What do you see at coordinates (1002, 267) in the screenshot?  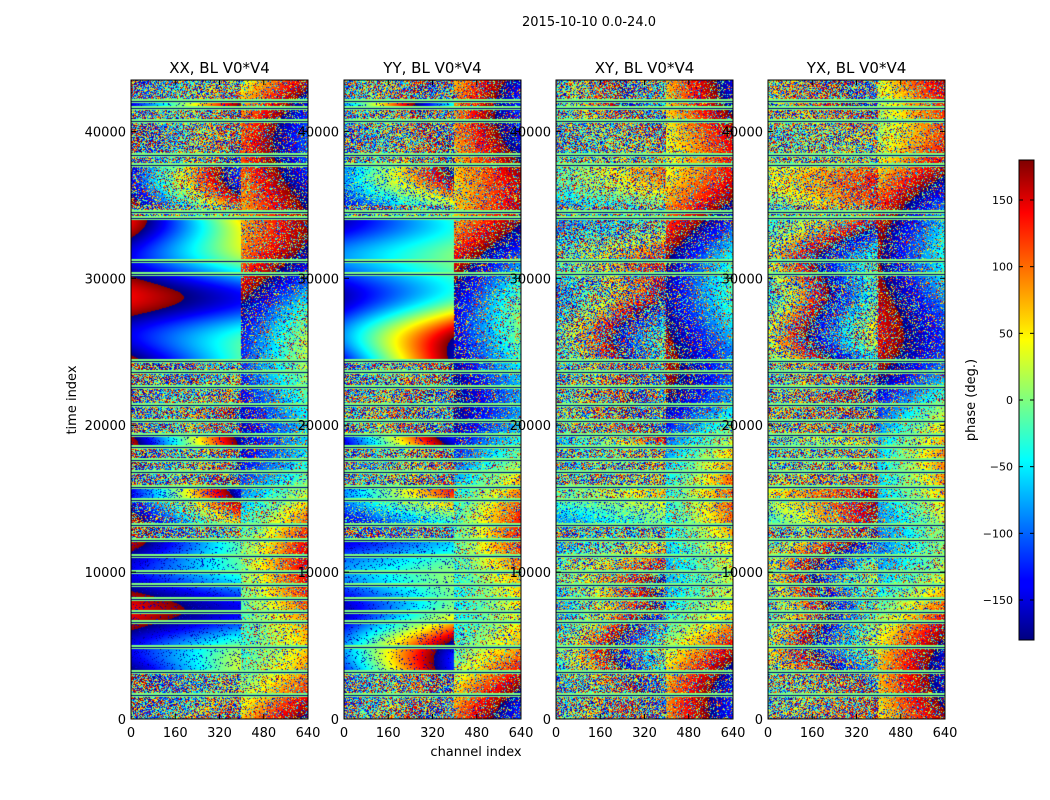 I see `colorbar-tick-label: 100` at bounding box center [1002, 267].